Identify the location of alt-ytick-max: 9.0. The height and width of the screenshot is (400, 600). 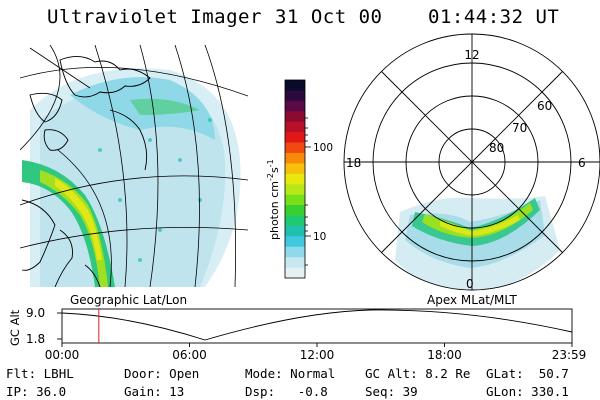
(35, 313).